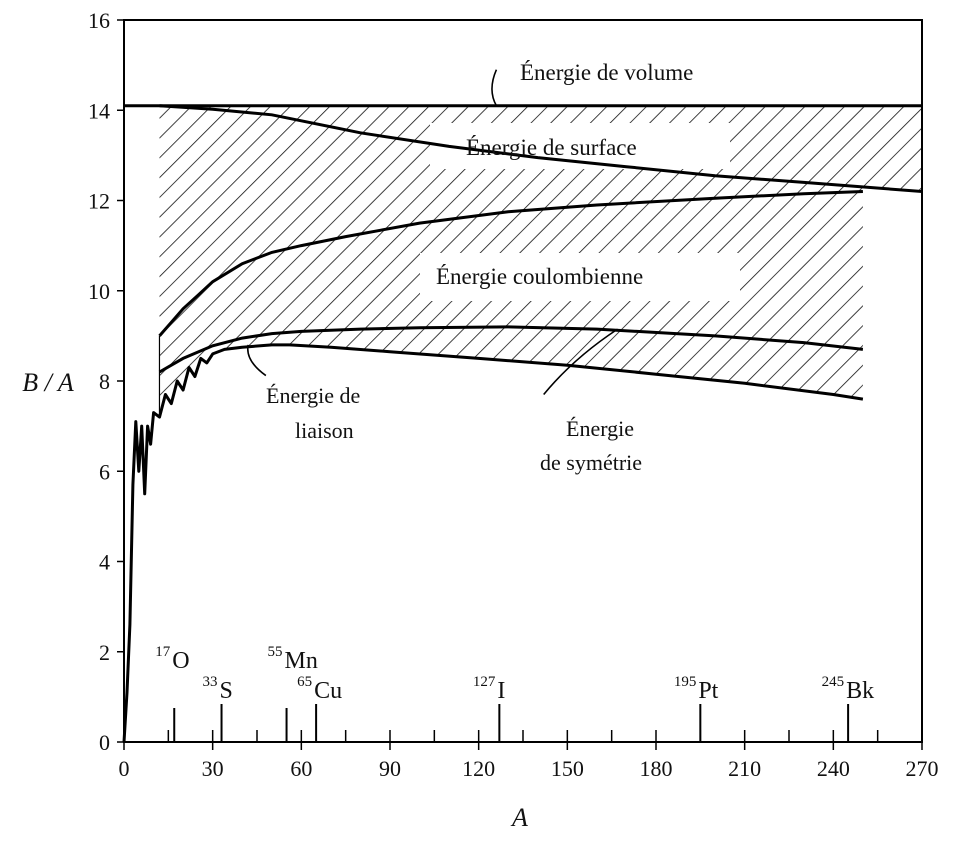 The width and height of the screenshot is (974, 845). What do you see at coordinates (708, 691) in the screenshot?
I see `nuclide-symbol-pt: Pt` at bounding box center [708, 691].